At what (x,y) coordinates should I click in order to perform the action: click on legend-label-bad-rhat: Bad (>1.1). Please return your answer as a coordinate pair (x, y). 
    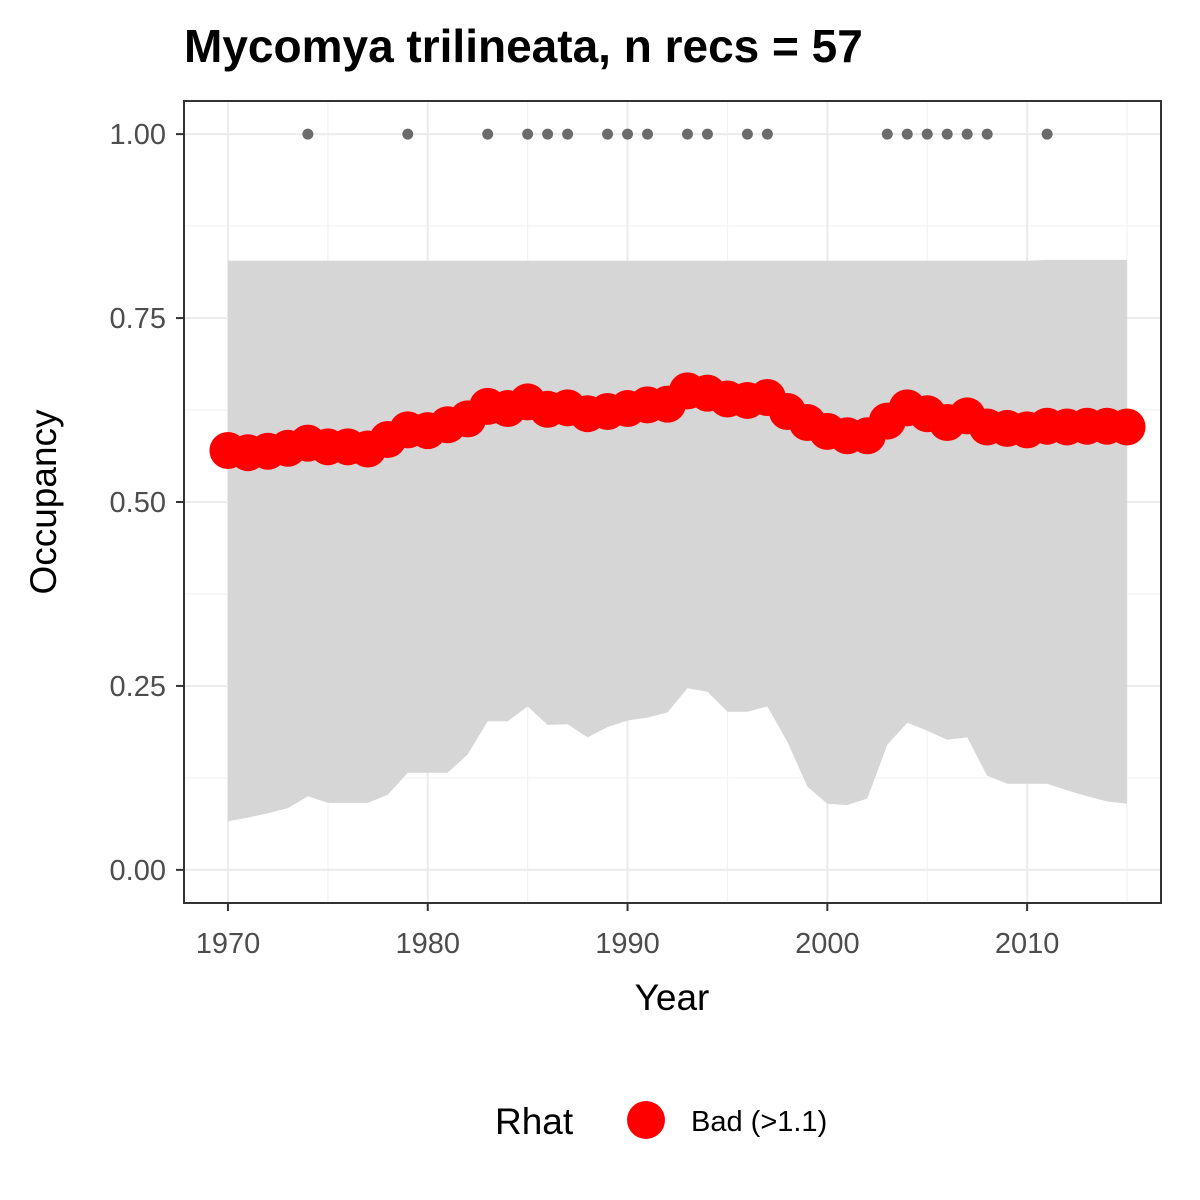
    Looking at the image, I should click on (759, 1122).